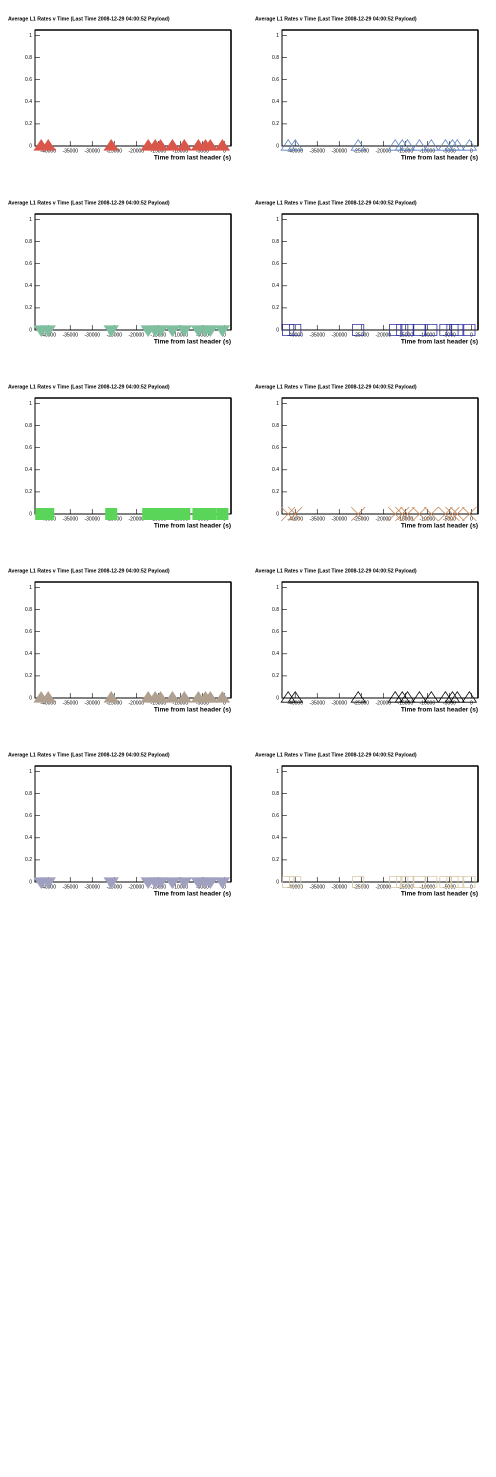 This screenshot has width=496, height=1477. I want to click on x-tick-label: -15000, so click(159, 887).